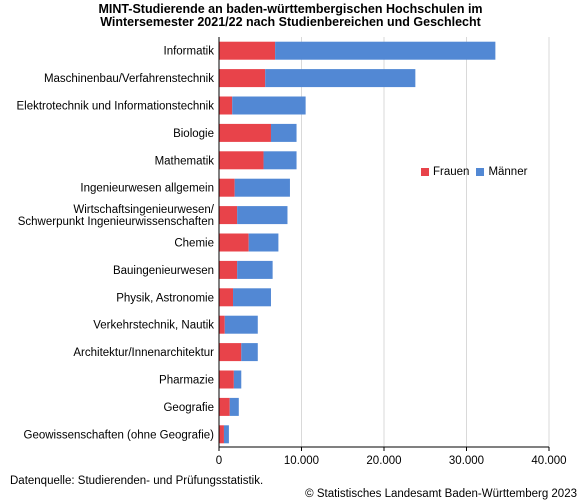 This screenshot has height=502, width=581. I want to click on category-label: Maschinenbau/Verfahrenstechnik, so click(129, 79).